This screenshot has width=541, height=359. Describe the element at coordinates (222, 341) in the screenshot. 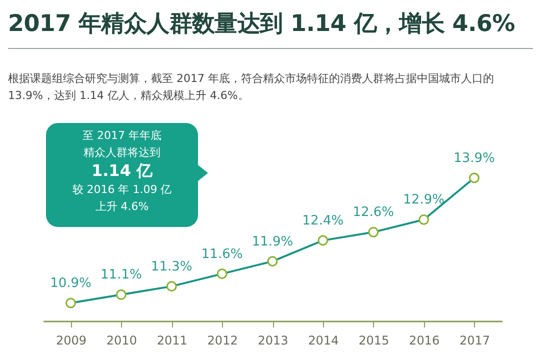

I see `x-tick-label: 2012` at that location.